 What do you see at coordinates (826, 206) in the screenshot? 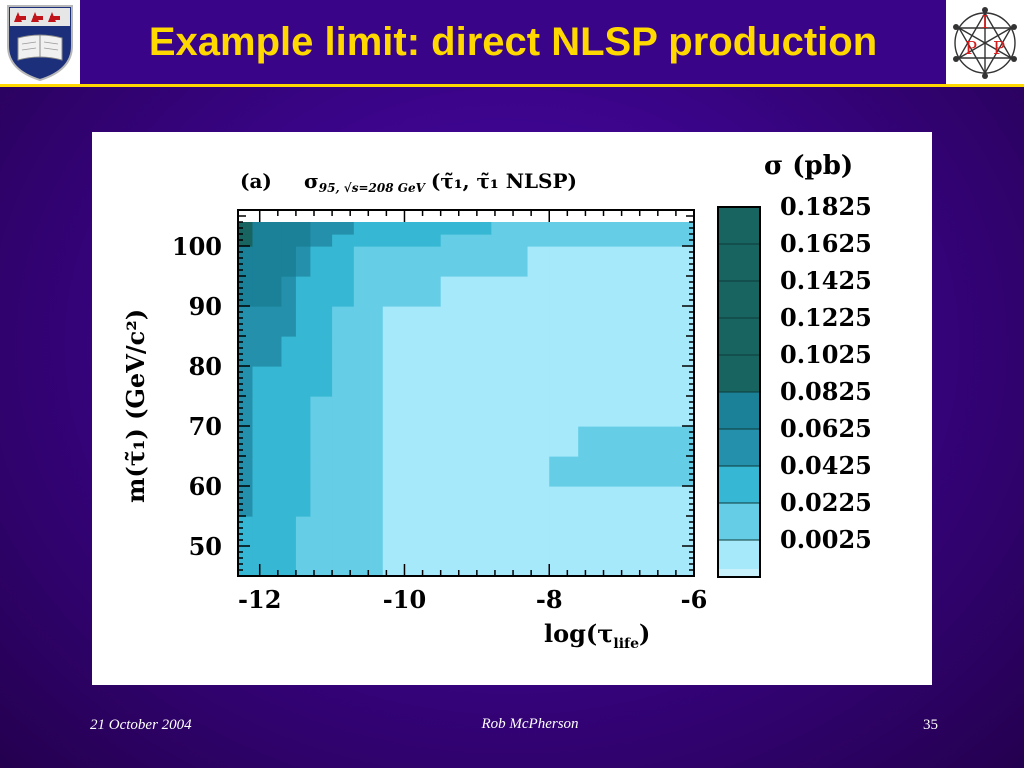
I see `colorbar-label: 0.1825` at bounding box center [826, 206].